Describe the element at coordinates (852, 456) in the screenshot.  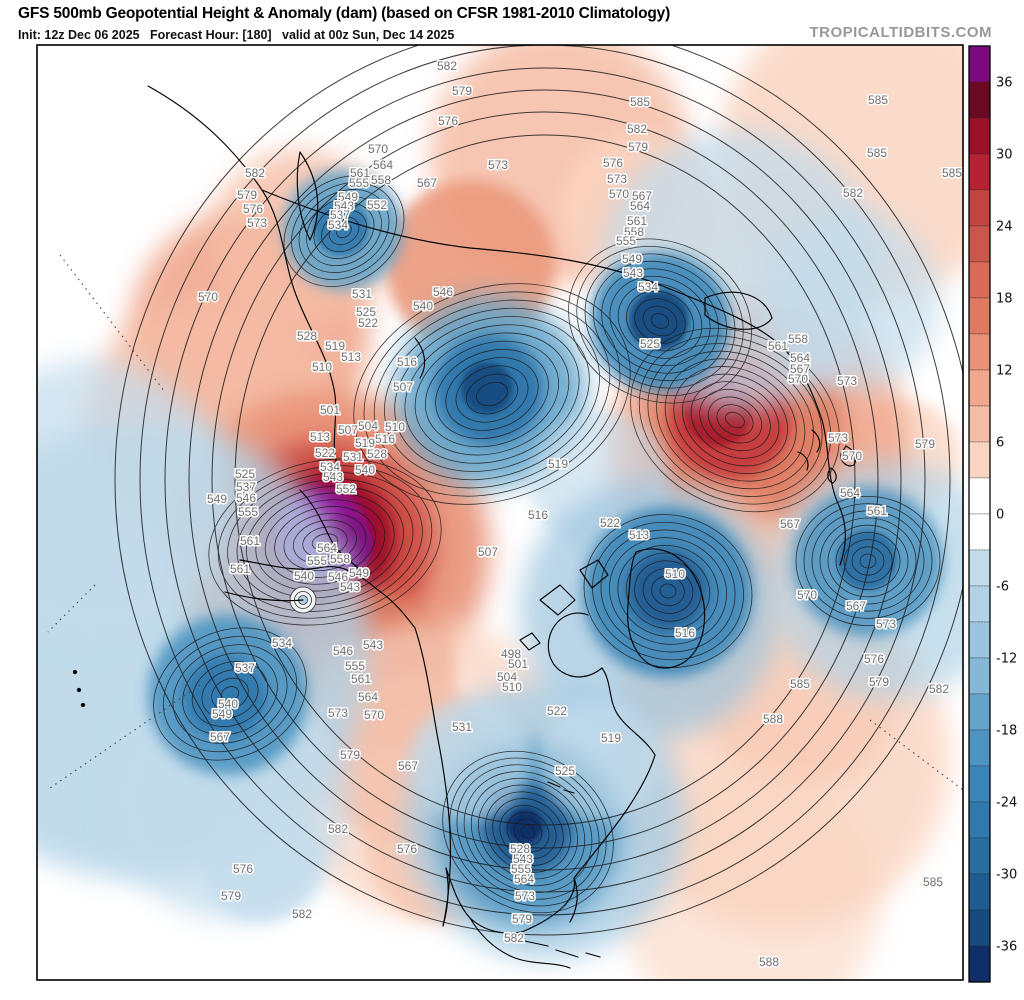
I see `contour-label: 570` at that location.